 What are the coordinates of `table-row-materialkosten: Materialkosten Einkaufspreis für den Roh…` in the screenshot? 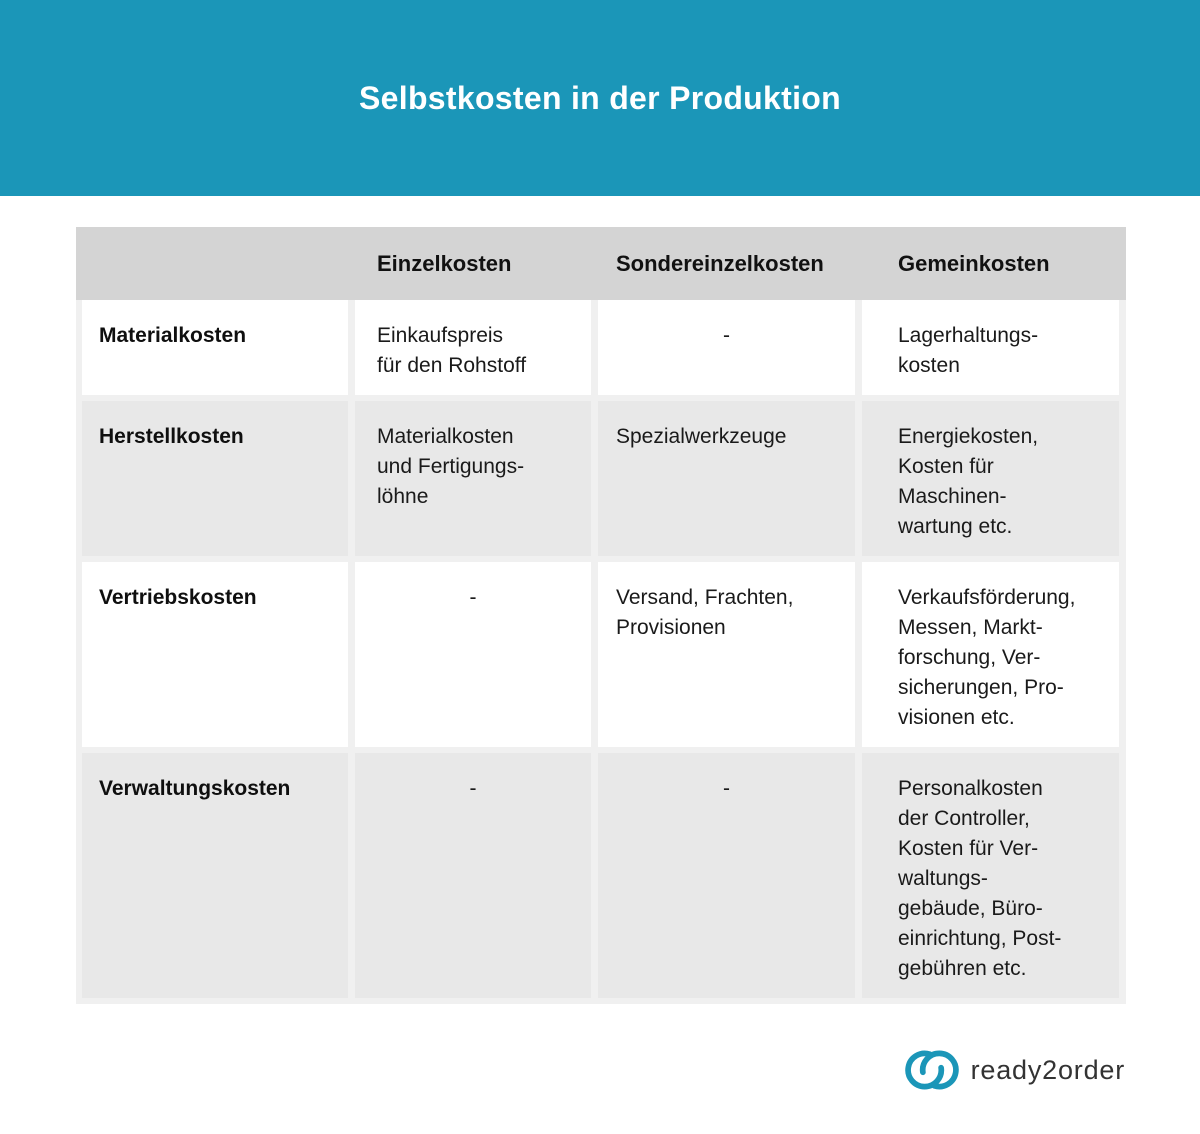 It's located at (601, 347).